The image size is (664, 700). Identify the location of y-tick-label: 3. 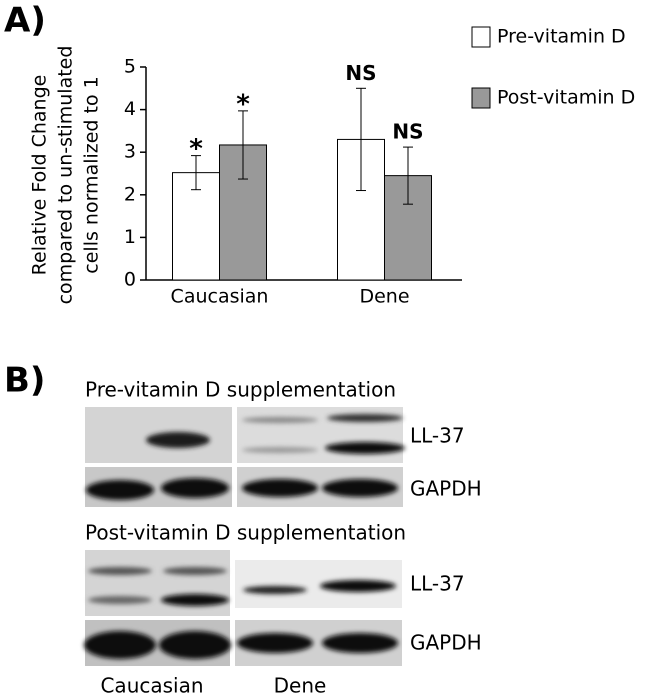
(130, 152).